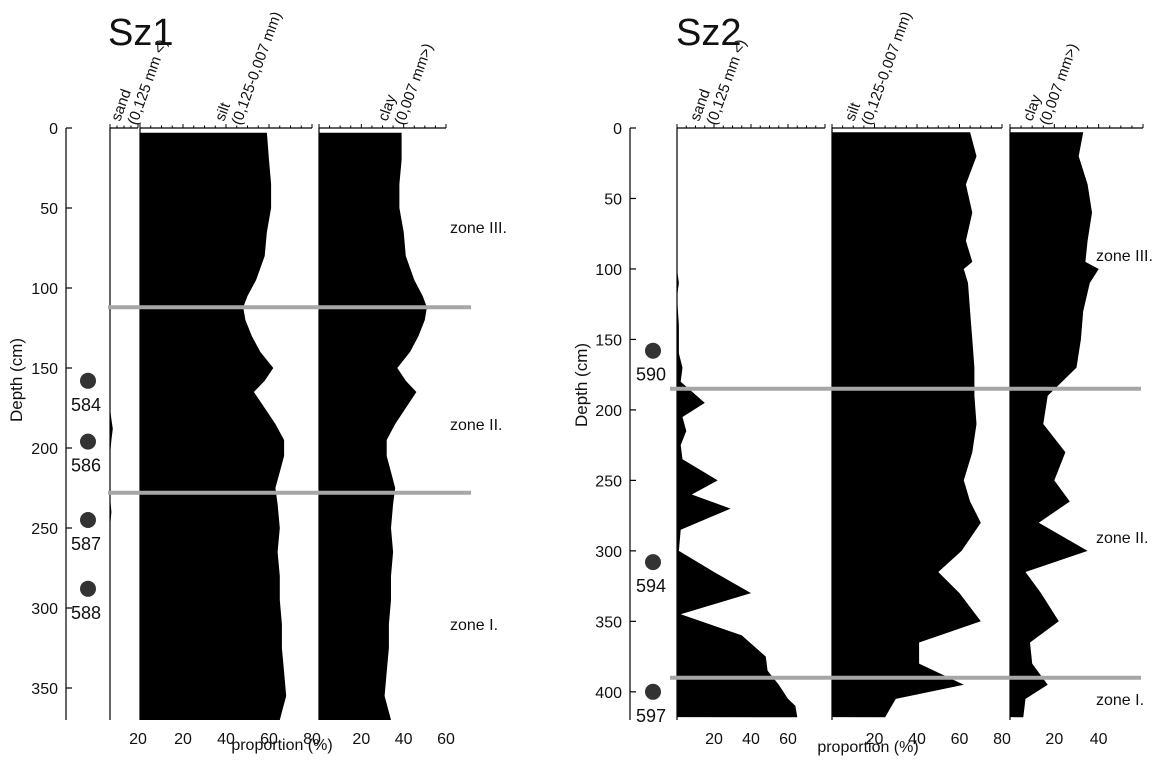 This screenshot has height=763, width=1171. What do you see at coordinates (651, 586) in the screenshot?
I see `sample-label: 594` at bounding box center [651, 586].